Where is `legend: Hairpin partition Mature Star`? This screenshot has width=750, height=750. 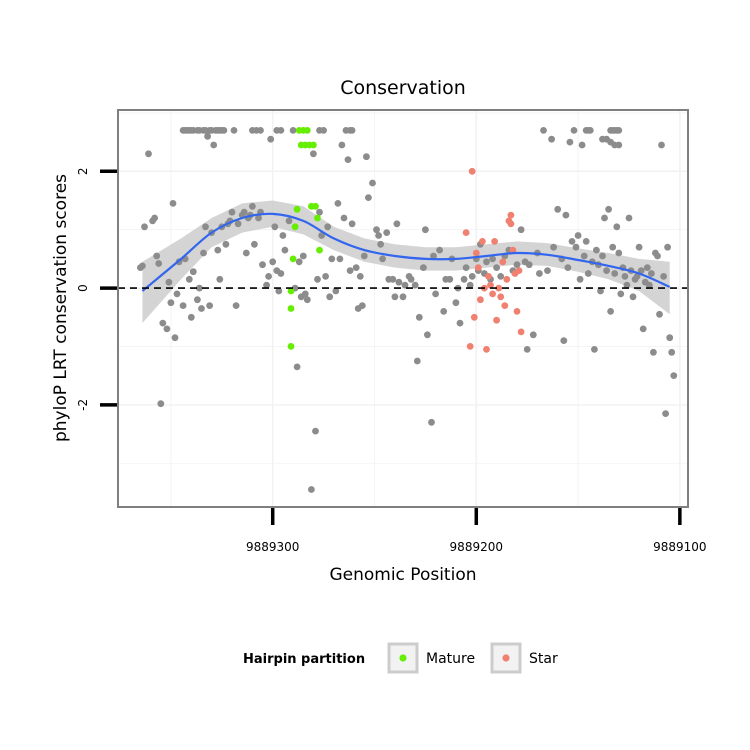 legend: Hairpin partition Mature Star is located at coordinates (400, 658).